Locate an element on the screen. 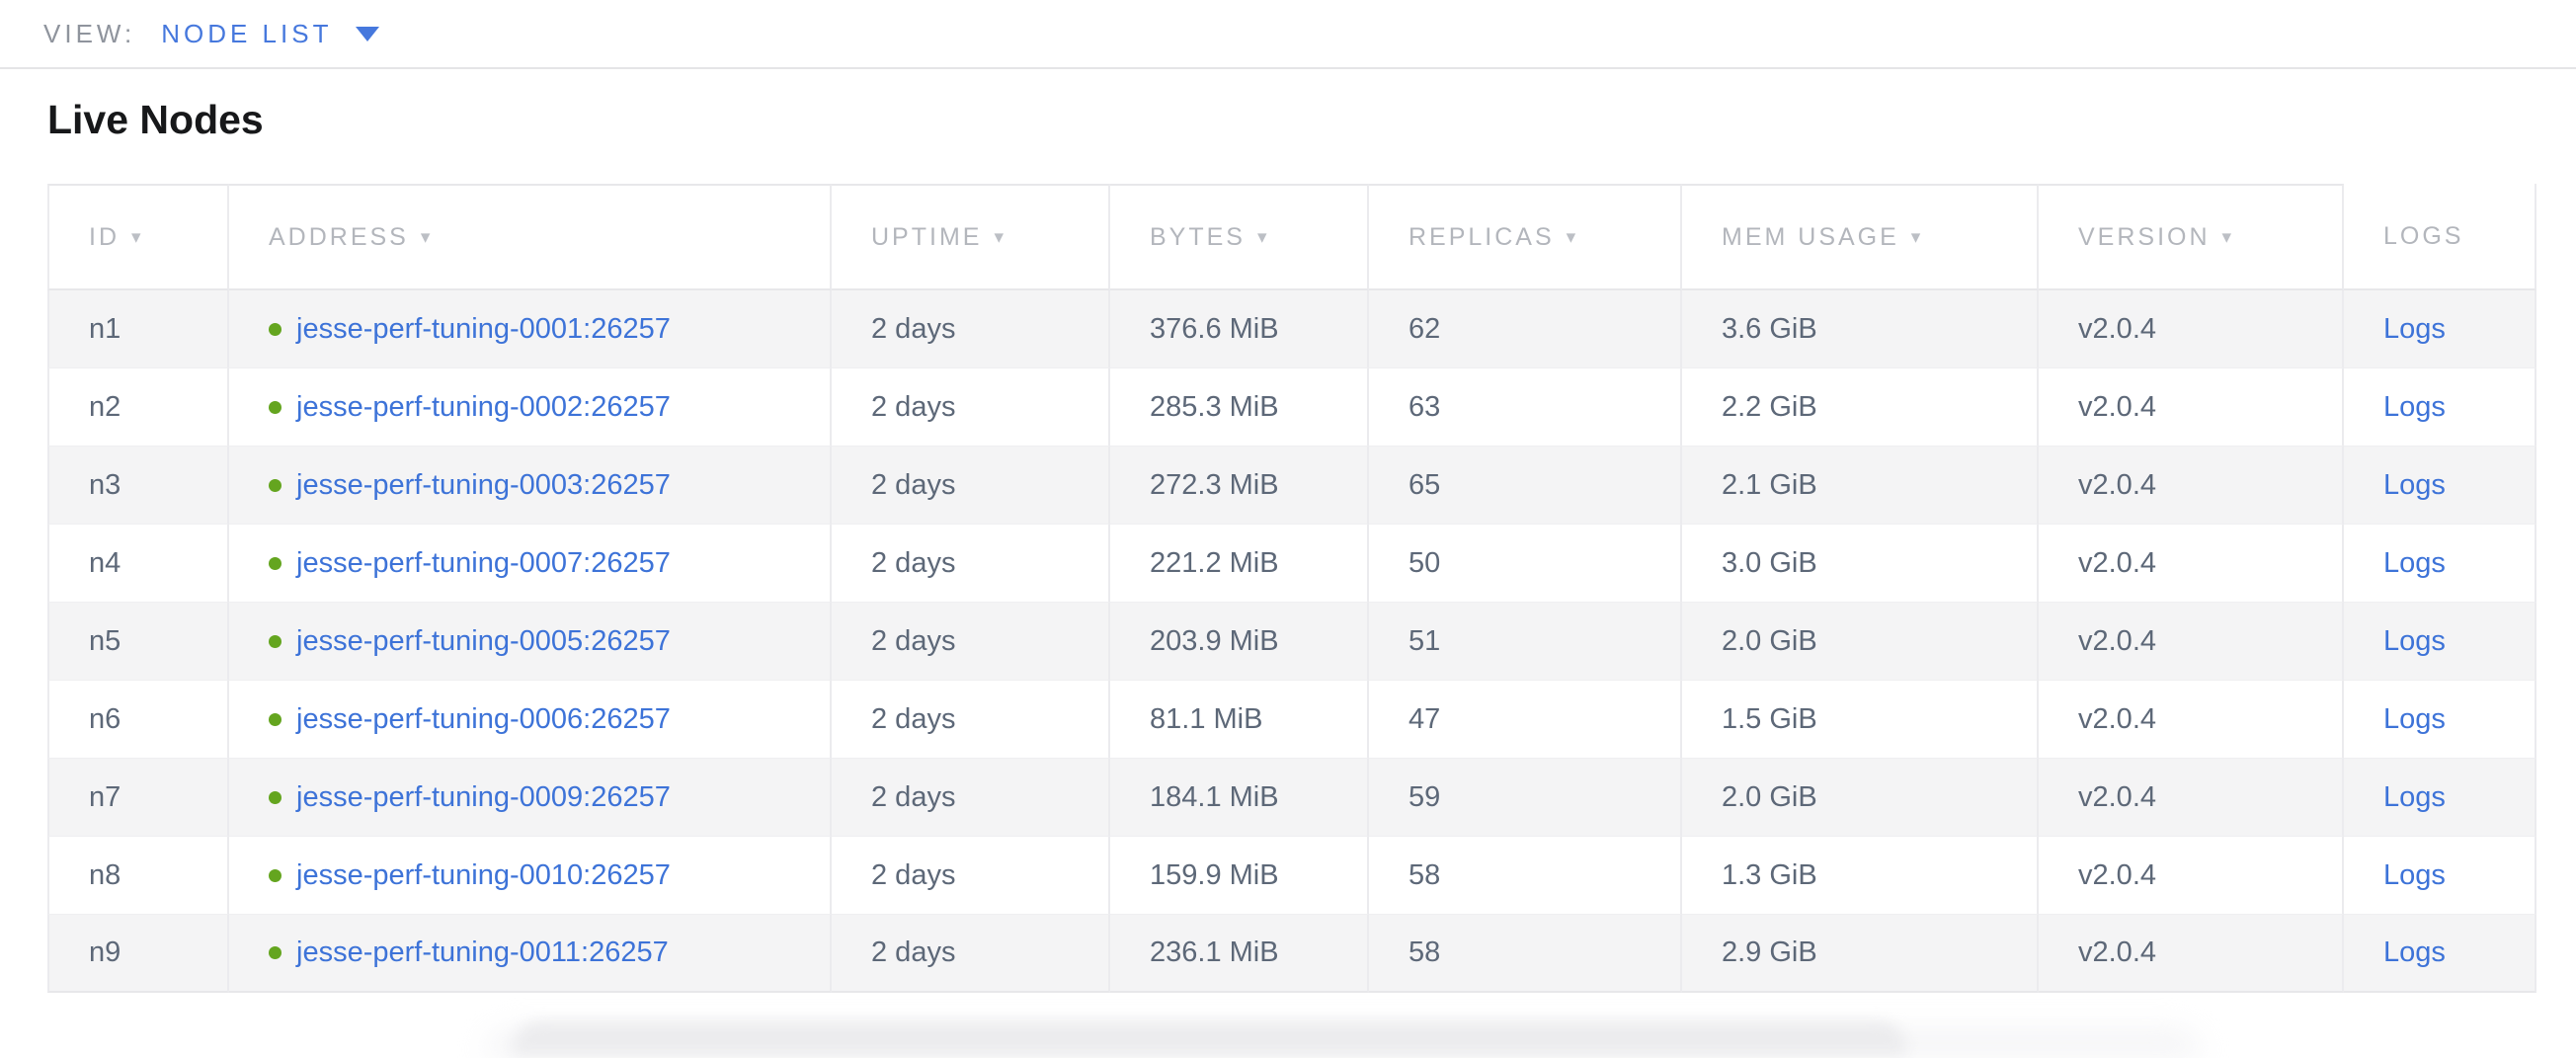 This screenshot has width=2576, height=1058. column-header-replicas: REPLICAS ▾ is located at coordinates (1525, 237).